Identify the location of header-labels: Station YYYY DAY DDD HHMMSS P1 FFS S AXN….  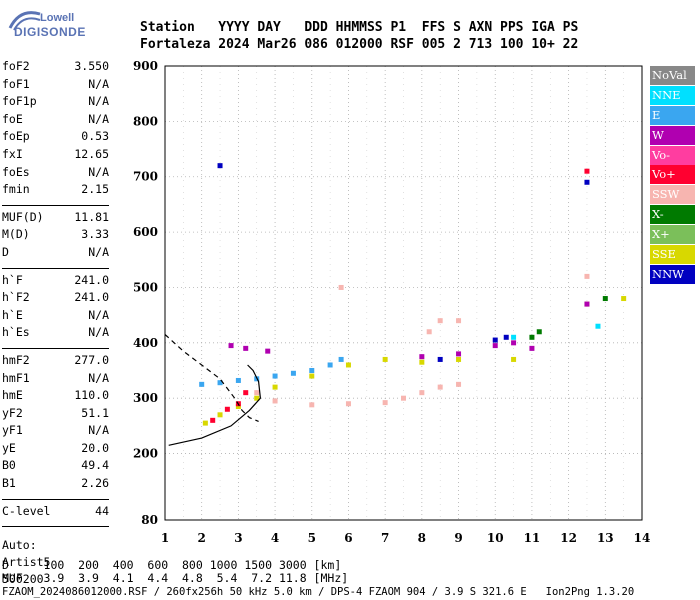
(359, 27).